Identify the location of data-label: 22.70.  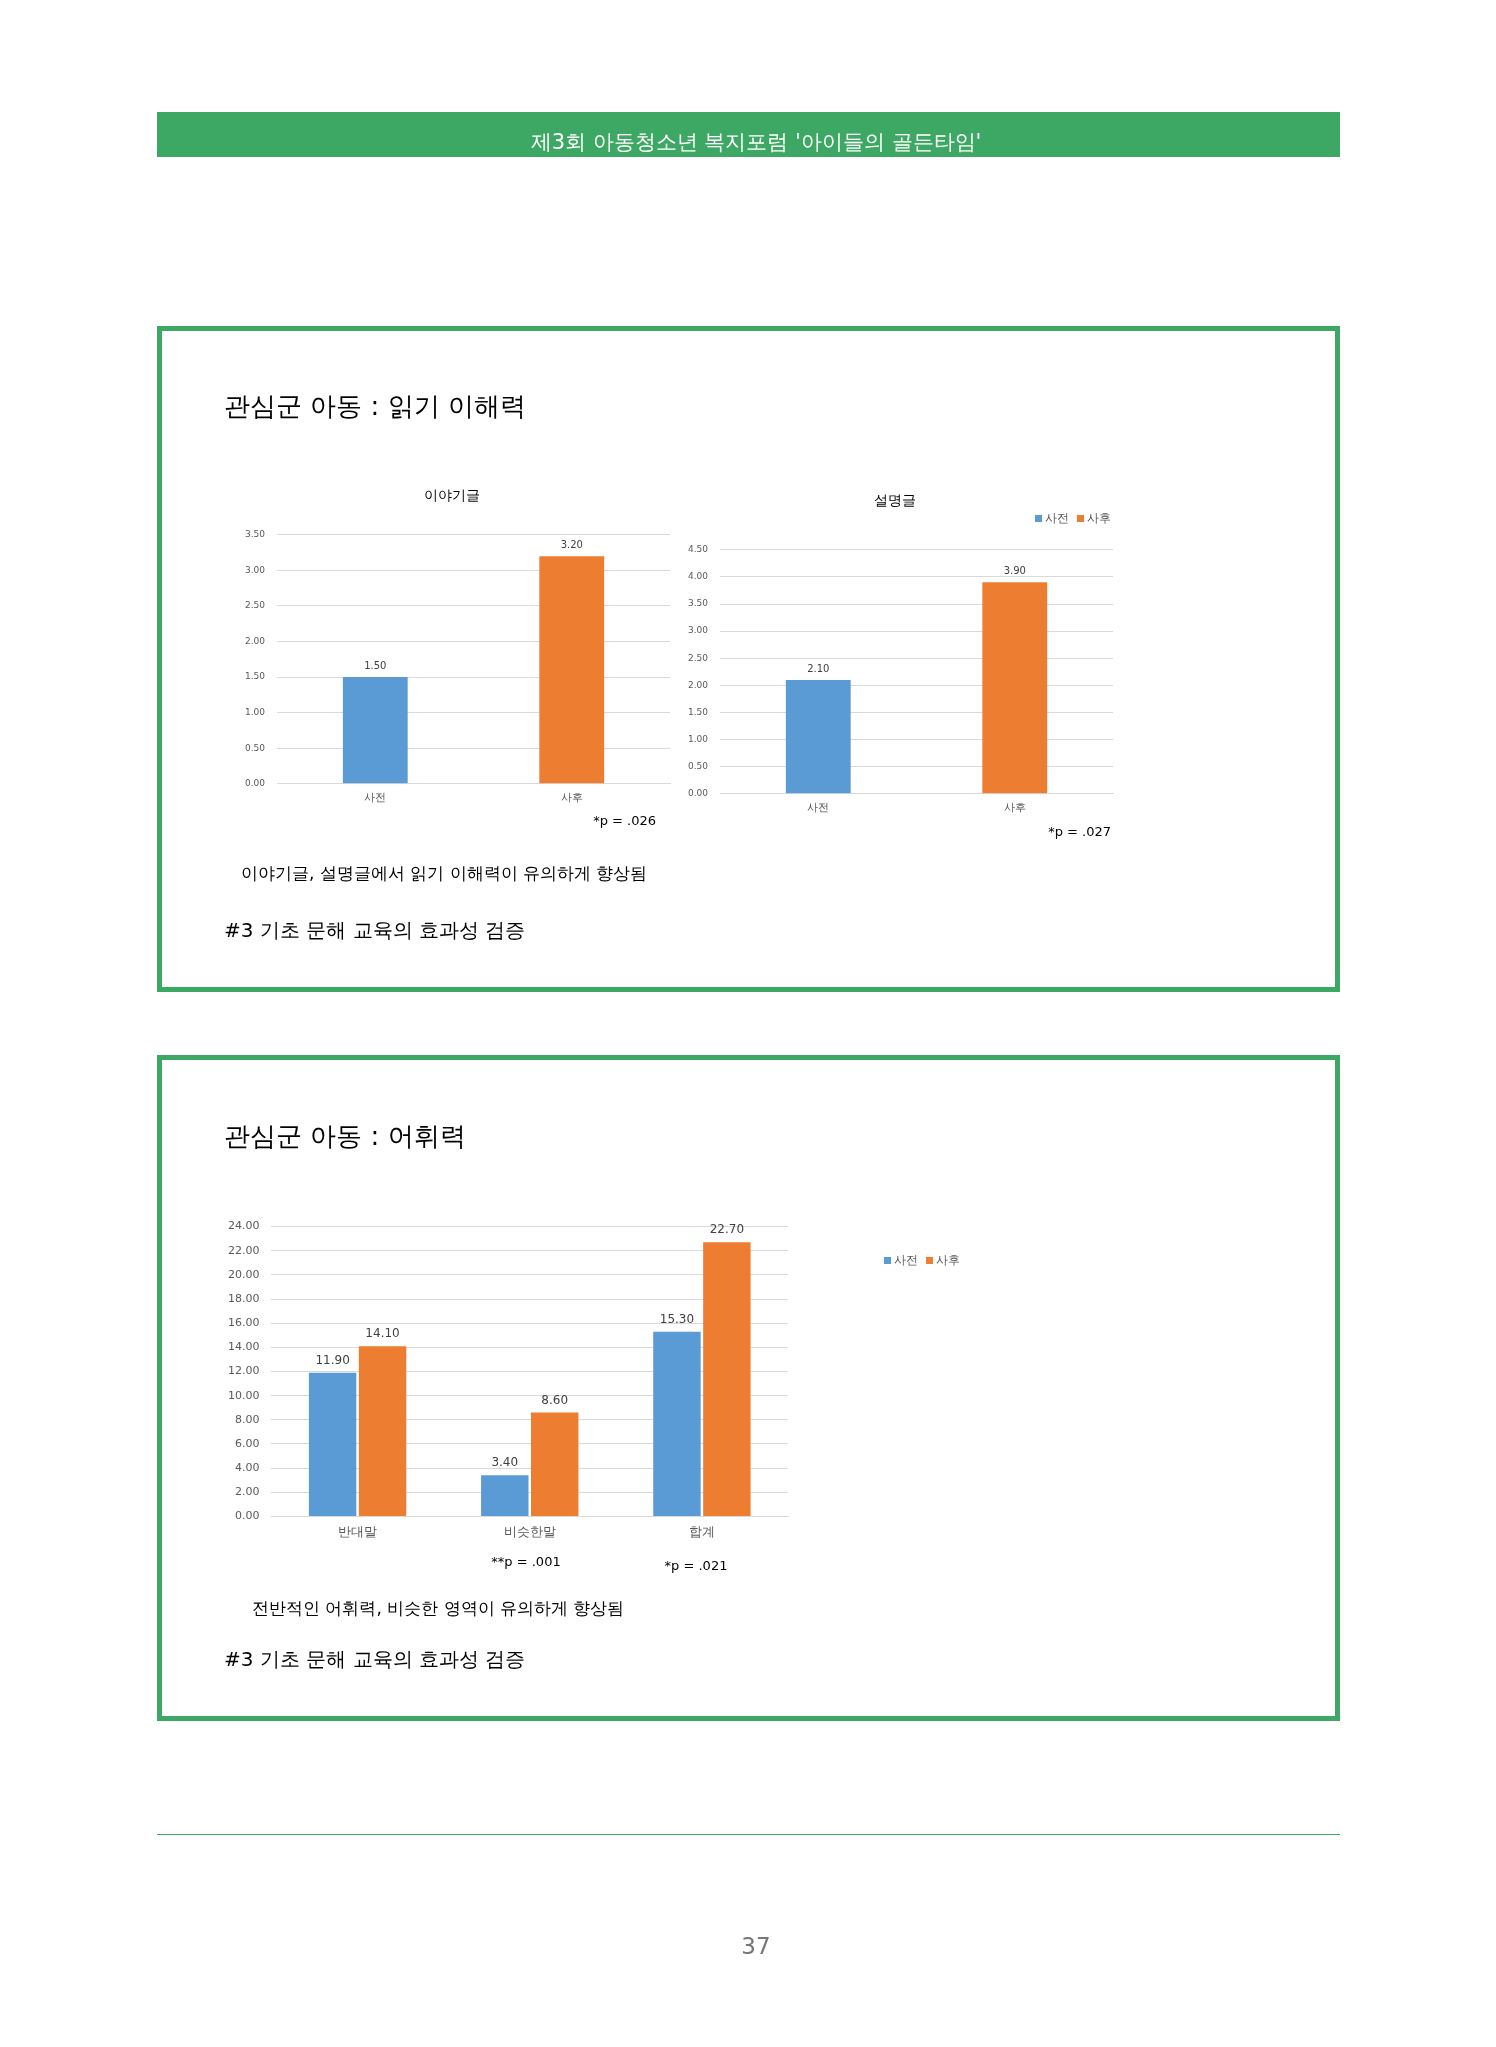
(727, 1229).